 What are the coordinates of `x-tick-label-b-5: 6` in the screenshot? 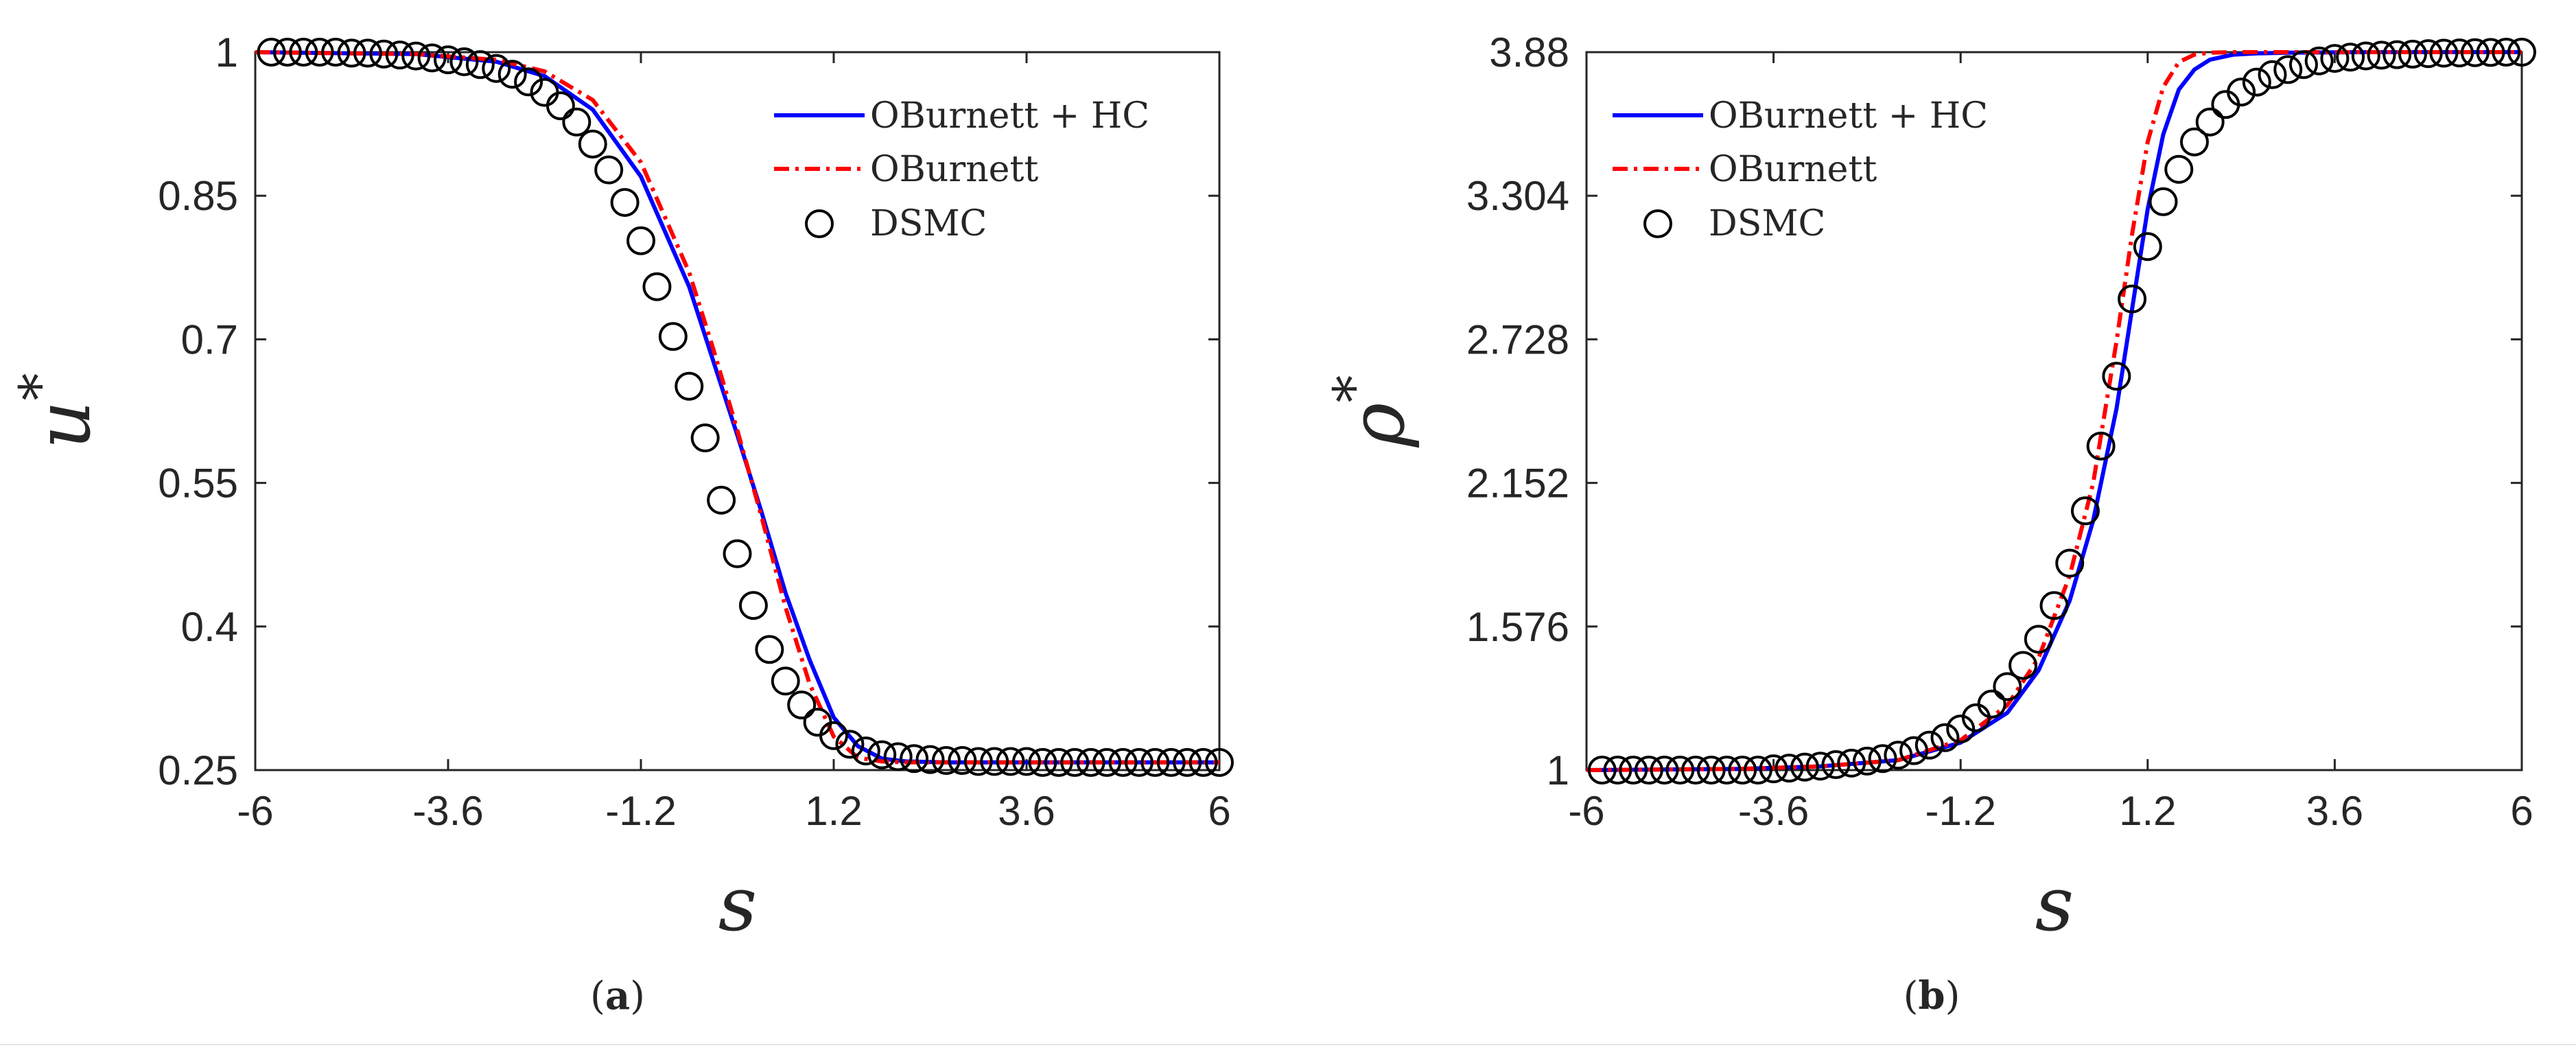 It's located at (2521, 811).